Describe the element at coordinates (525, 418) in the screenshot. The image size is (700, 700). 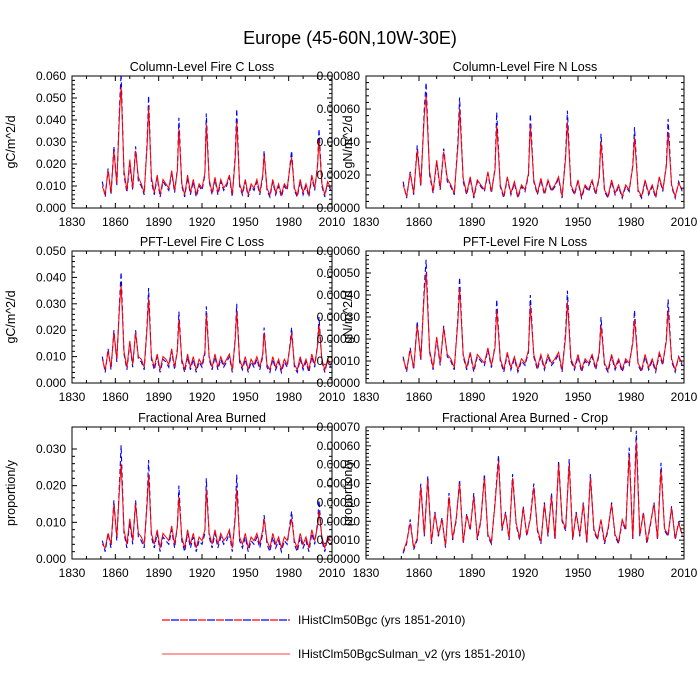
I see `panel-title: Fractional Area Burned - Crop` at that location.